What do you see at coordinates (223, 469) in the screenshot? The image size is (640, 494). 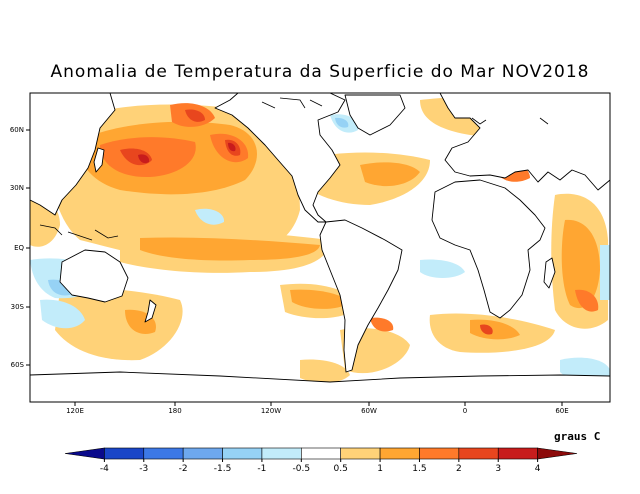 I see `colorbar-label: -1.5` at bounding box center [223, 469].